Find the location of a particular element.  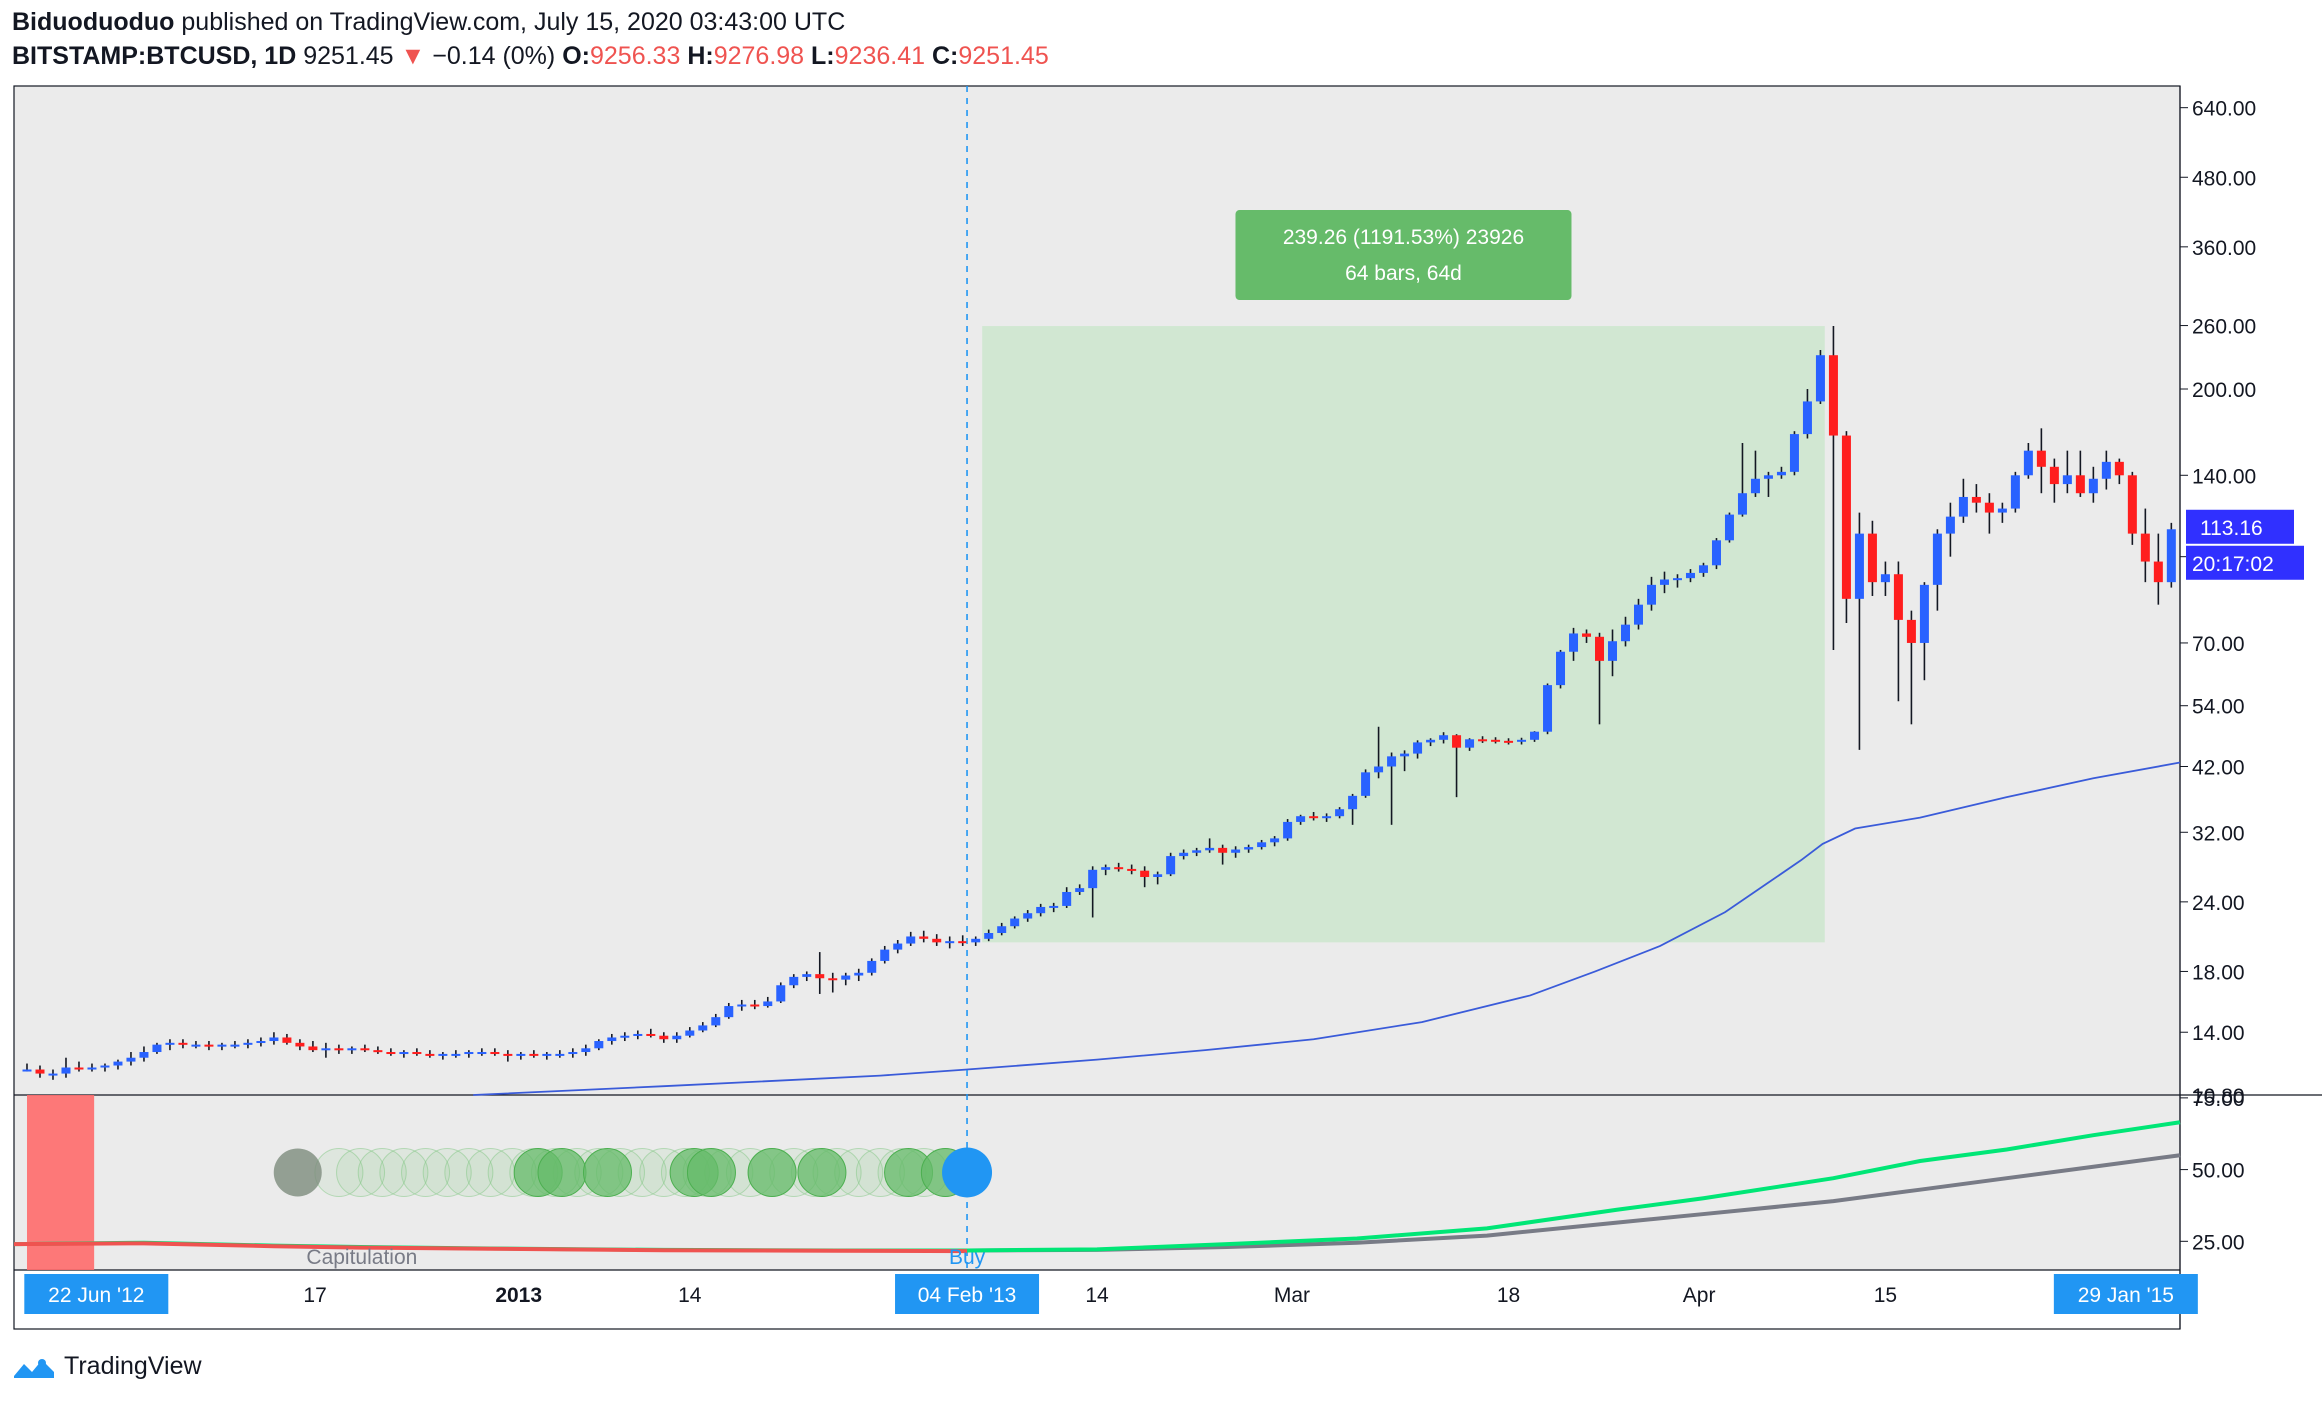

price-tick-label: 480.00 is located at coordinates (2224, 178).